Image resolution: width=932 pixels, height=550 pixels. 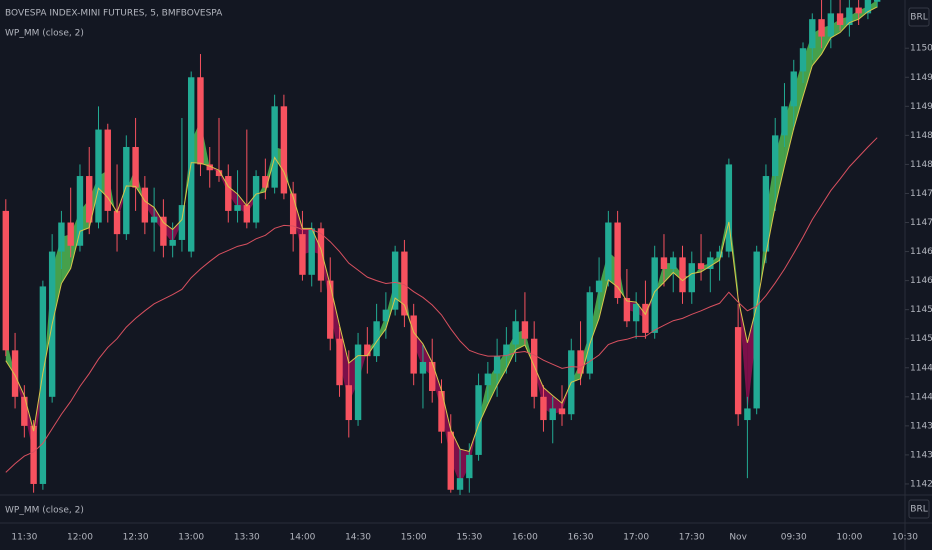 I want to click on y-tick-label: 114650, so click(x=921, y=252).